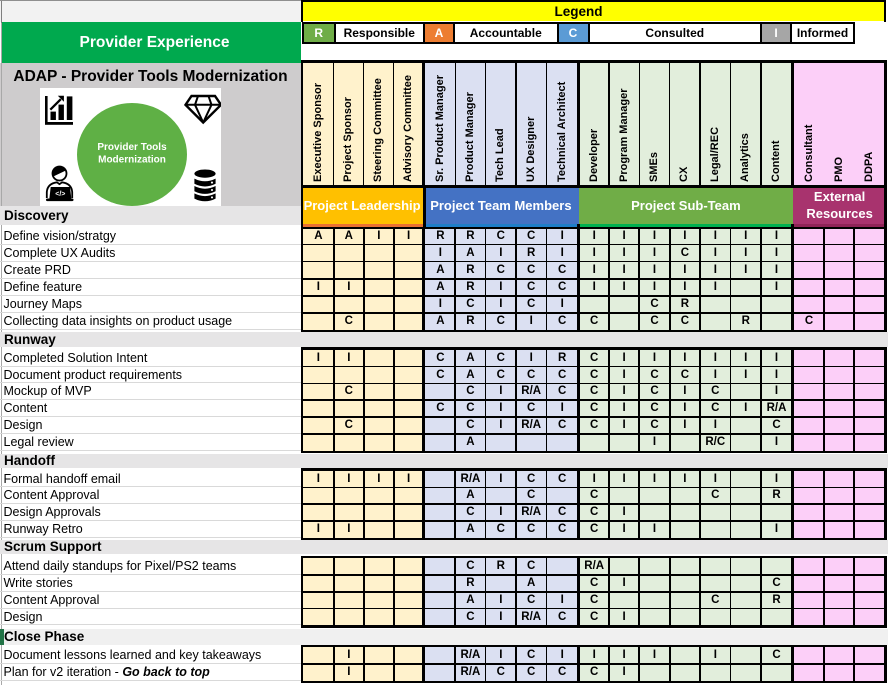 This screenshot has width=888, height=685. Describe the element at coordinates (132, 147) in the screenshot. I see `svg-text: Provider Tools` at that location.